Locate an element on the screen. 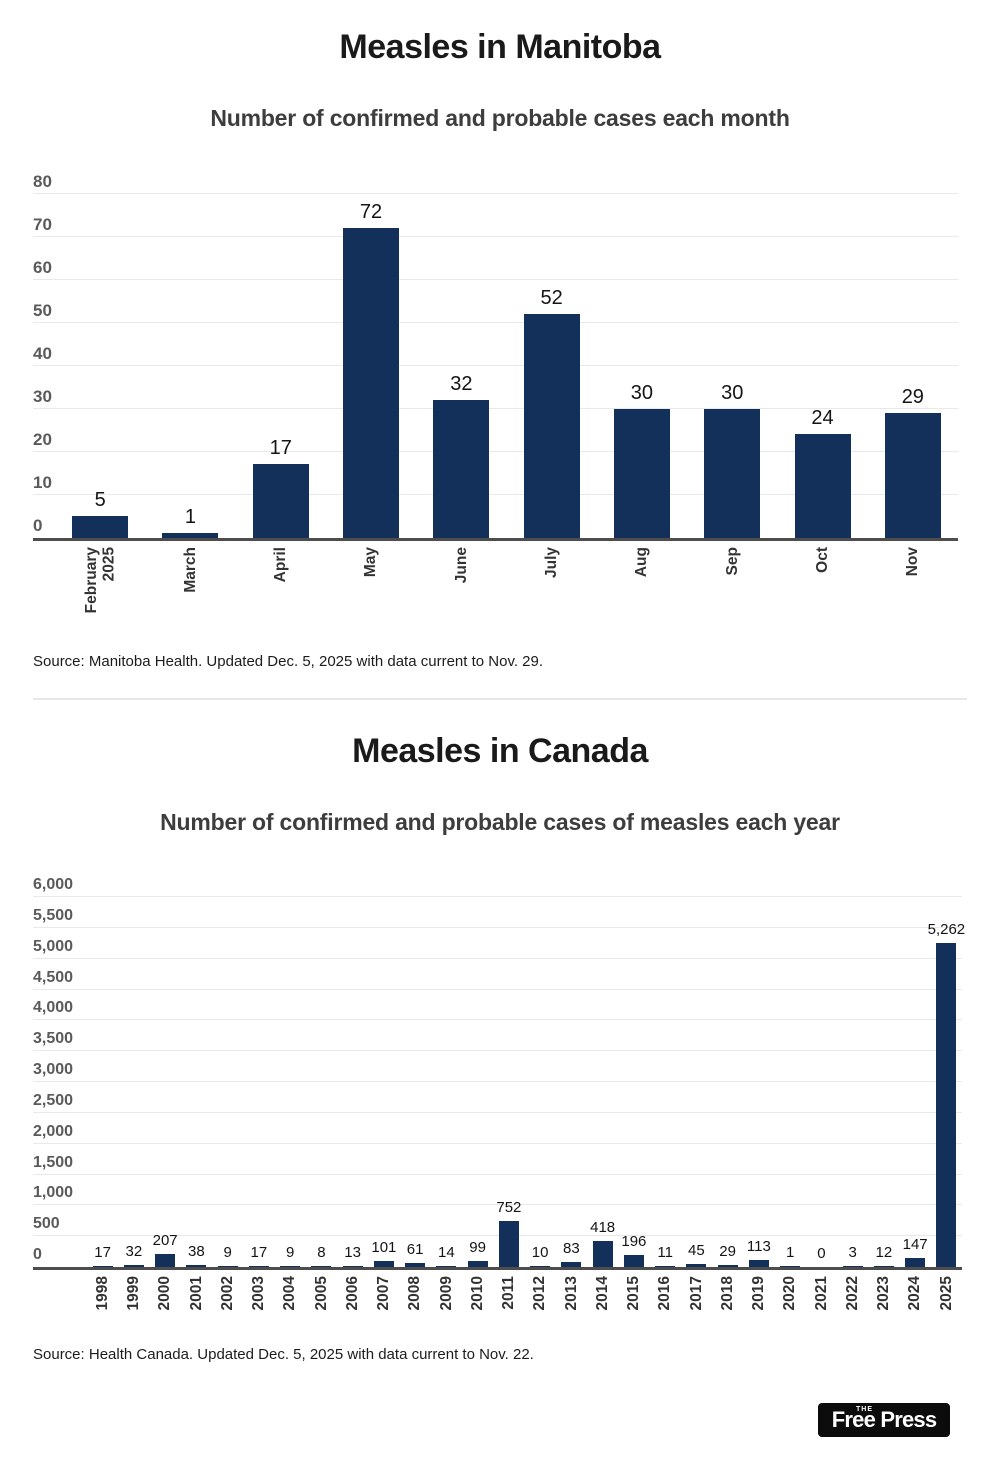 The image size is (1000, 1459). x-tick-cell: 2009 is located at coordinates (446, 1304).